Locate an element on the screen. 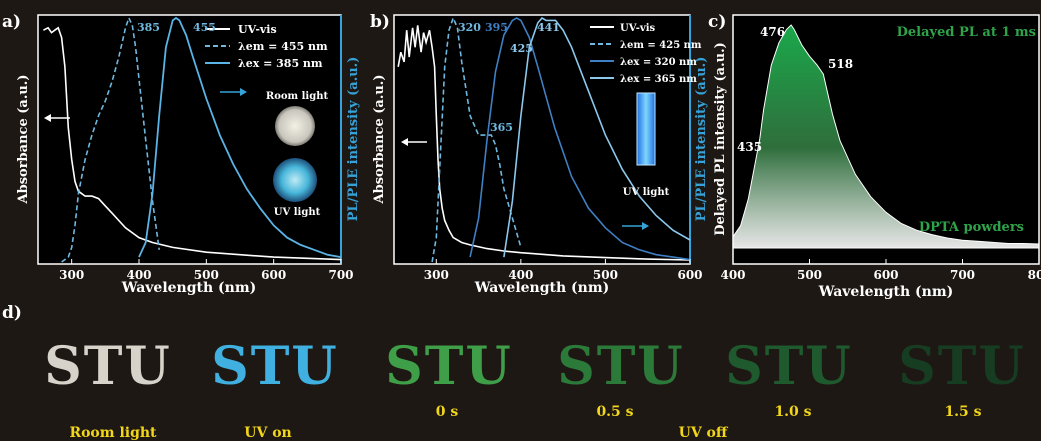 This screenshot has height=441, width=1041. panel-b-xticks: 300 400 500 600 is located at coordinates (563, 270).